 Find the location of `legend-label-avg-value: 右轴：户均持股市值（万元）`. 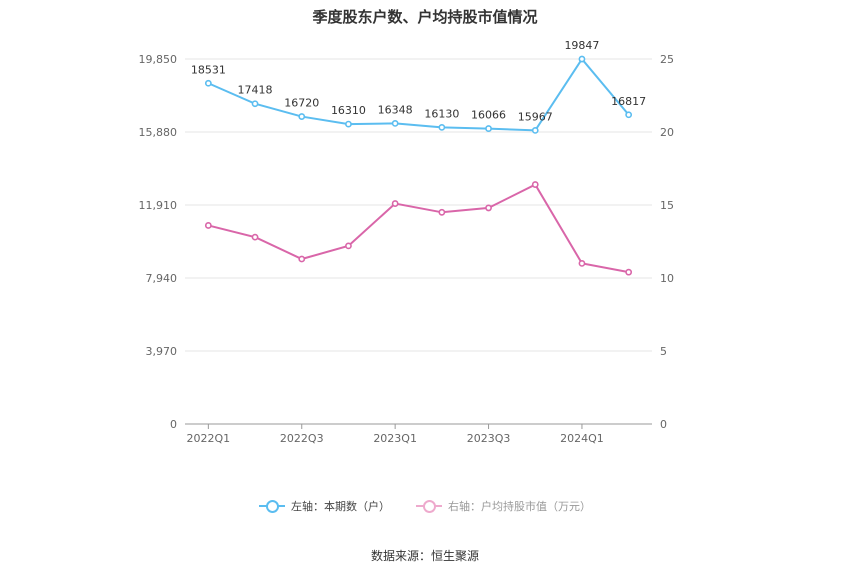

legend-label-avg-value: 右轴：户均持股市值（万元） is located at coordinates (519, 506).